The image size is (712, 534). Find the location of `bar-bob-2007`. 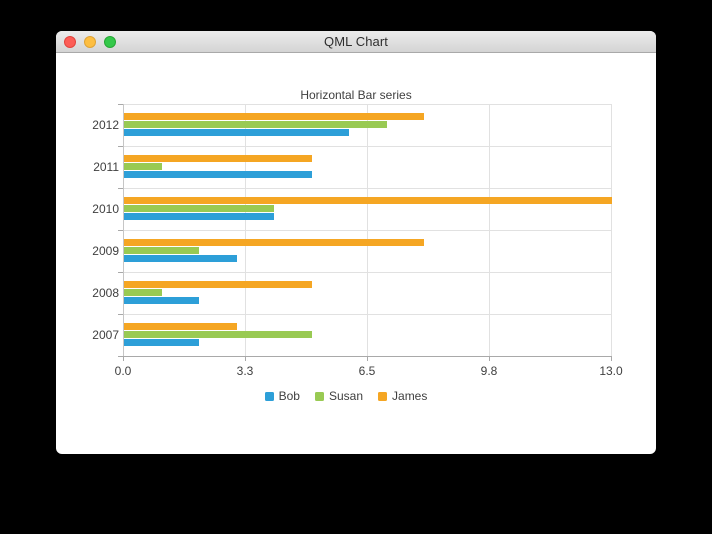

bar-bob-2007 is located at coordinates (161, 342).